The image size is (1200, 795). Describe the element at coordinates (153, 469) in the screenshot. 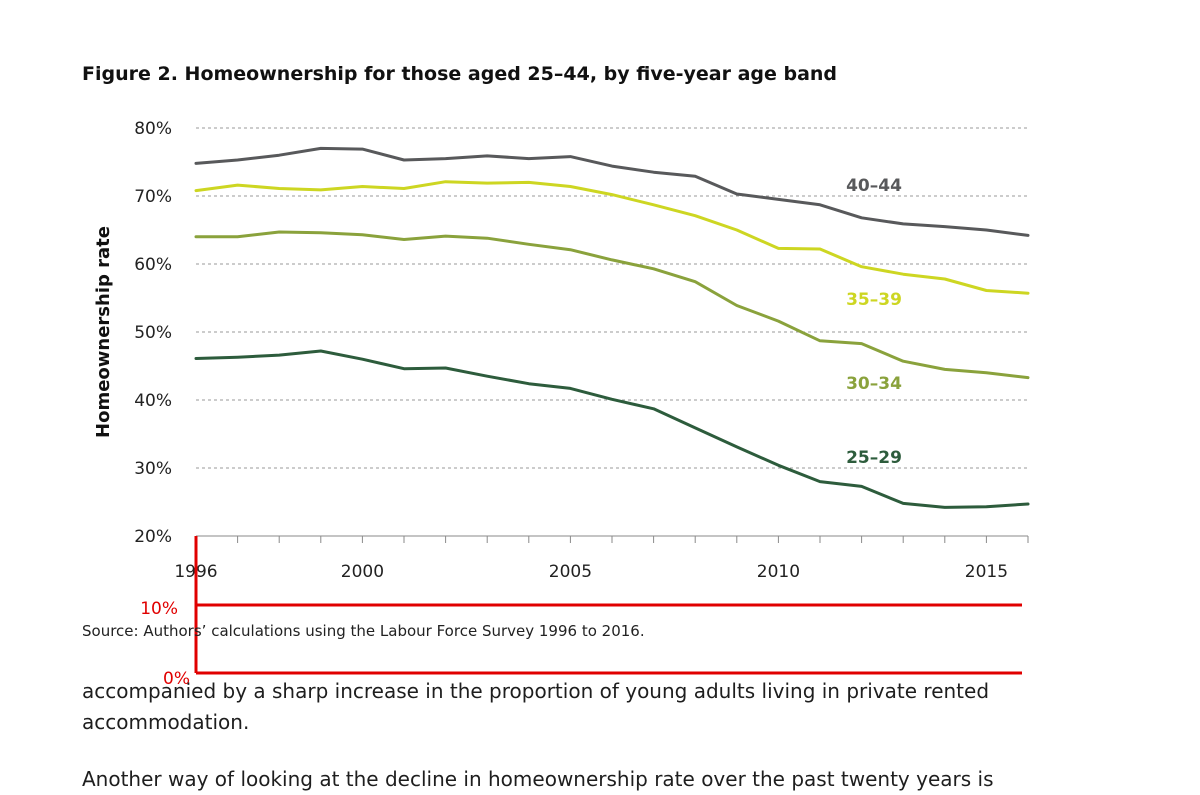

I see `y-tick-label: 30%` at that location.